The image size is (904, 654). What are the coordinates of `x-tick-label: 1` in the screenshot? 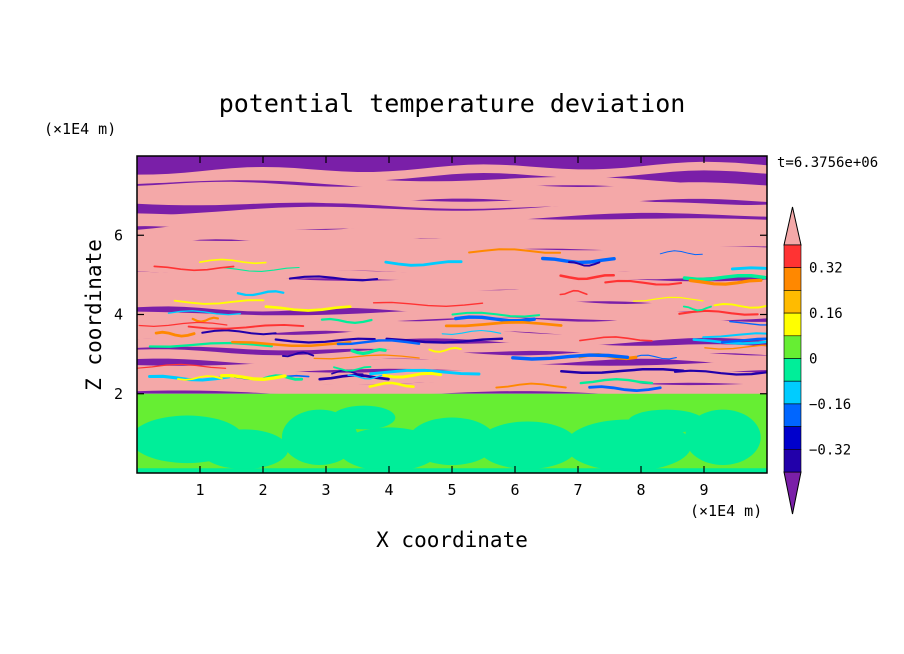 It's located at (199, 490).